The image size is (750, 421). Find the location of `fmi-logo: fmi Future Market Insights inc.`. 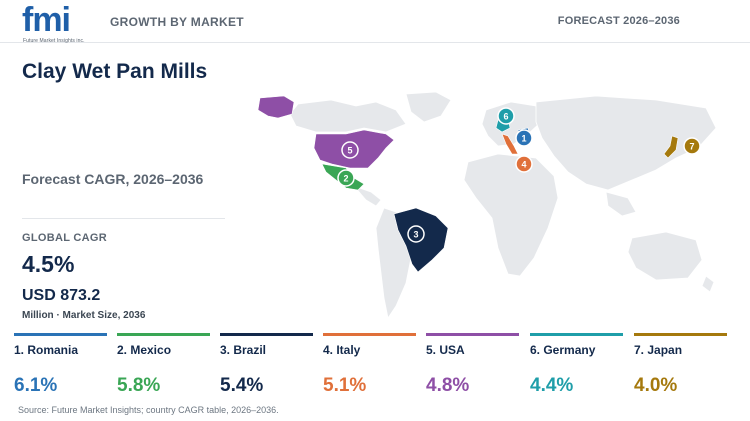

fmi-logo: fmi Future Market Insights inc. is located at coordinates (58, 23).